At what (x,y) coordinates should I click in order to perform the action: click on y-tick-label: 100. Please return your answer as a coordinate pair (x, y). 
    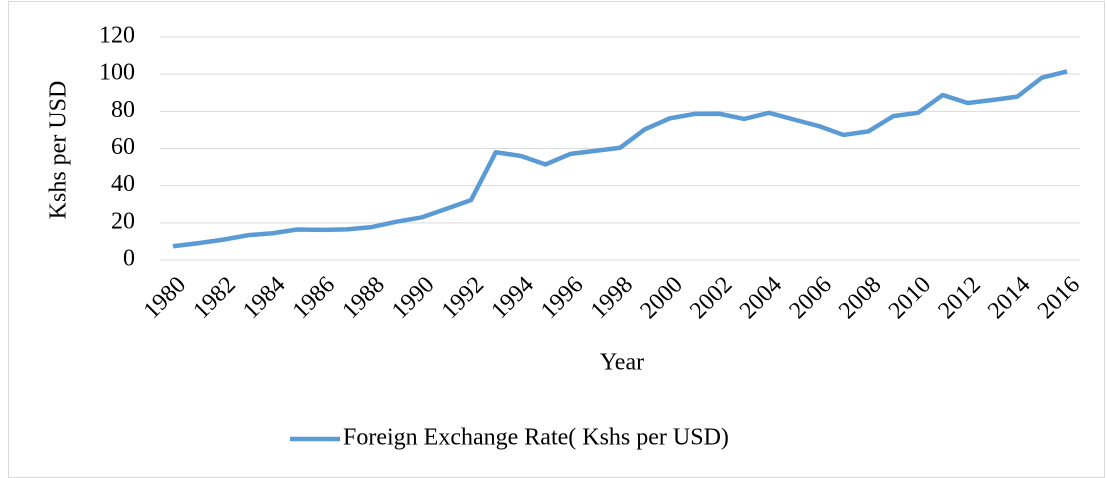
    Looking at the image, I should click on (117, 73).